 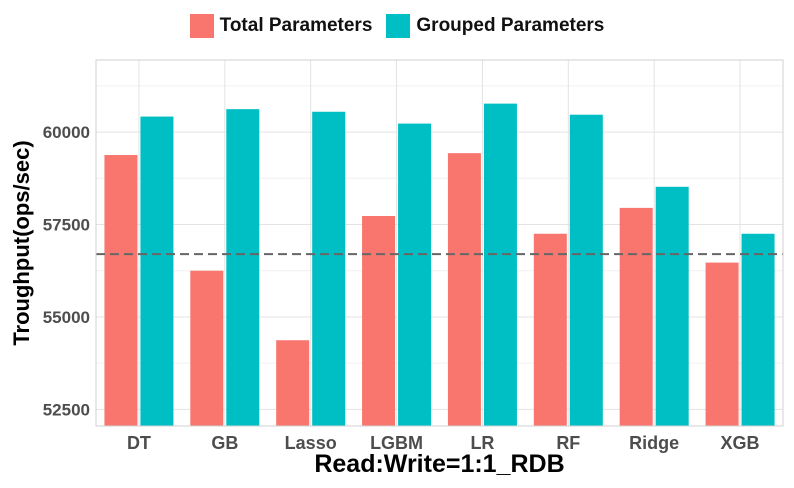 I want to click on legend-label-total: Total Parameters, so click(x=296, y=25).